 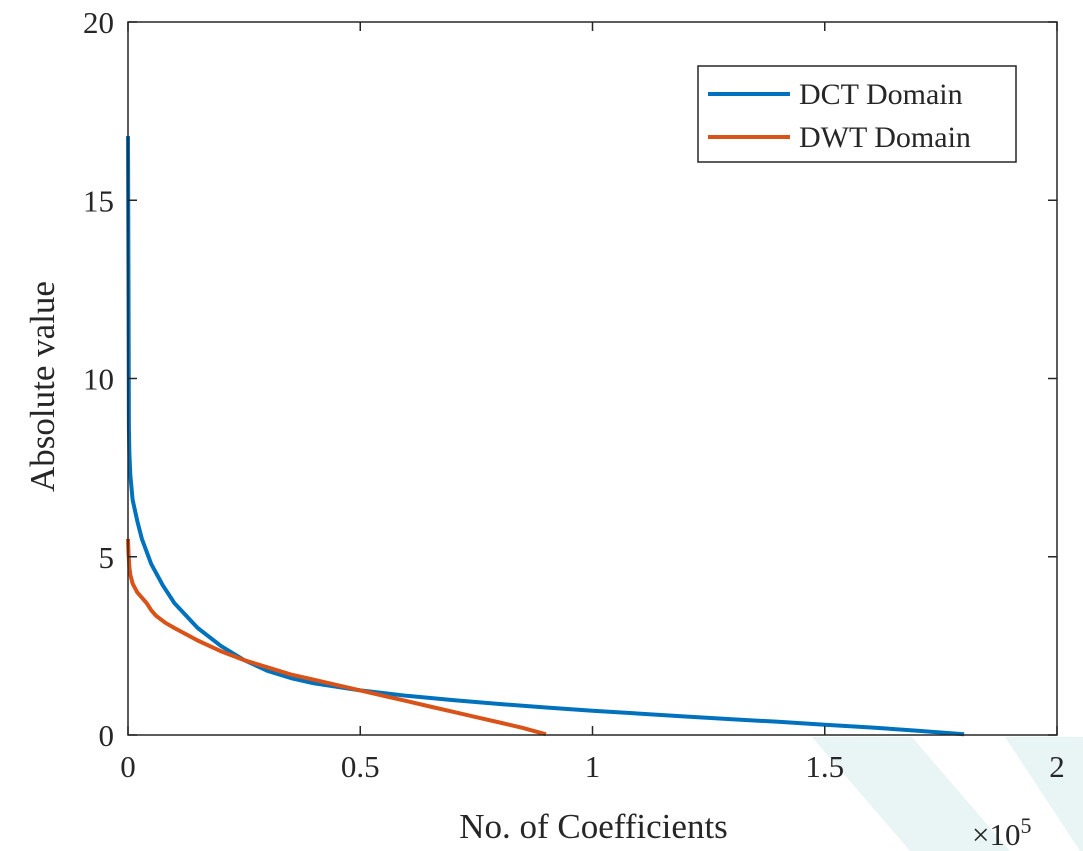 I want to click on legend-label-0: DCT Domain, so click(x=881, y=94).